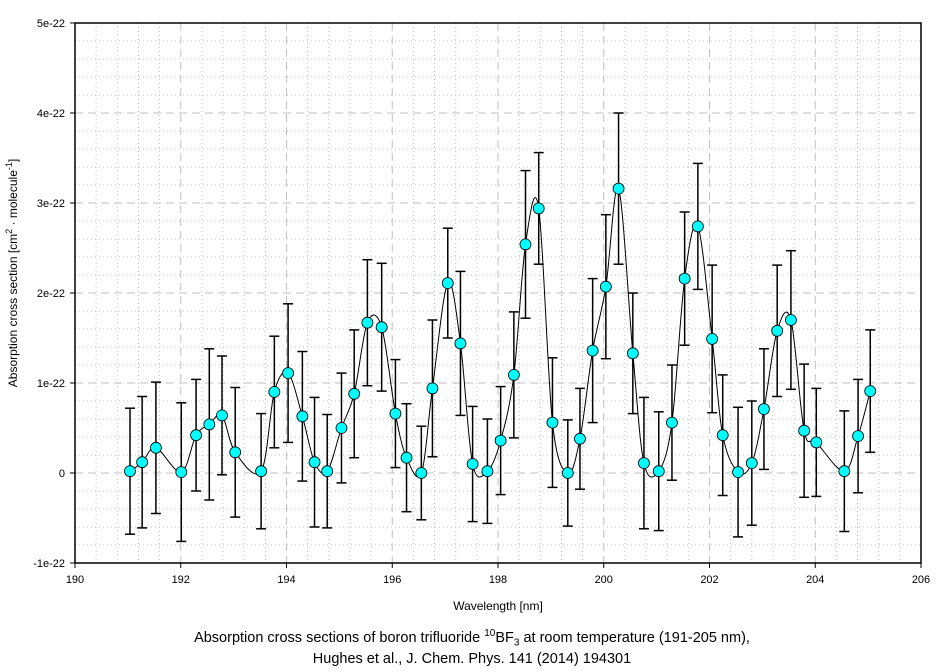 Image resolution: width=944 pixels, height=672 pixels. Describe the element at coordinates (75, 580) in the screenshot. I see `x-tick-label: 190` at that location.